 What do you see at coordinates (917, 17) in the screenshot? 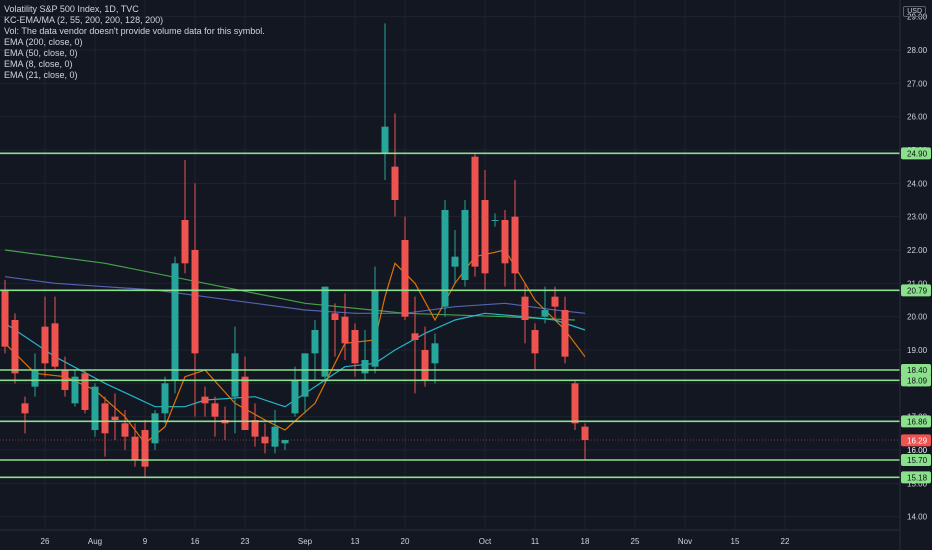
I see `y-tick-label: 29.00` at bounding box center [917, 17].